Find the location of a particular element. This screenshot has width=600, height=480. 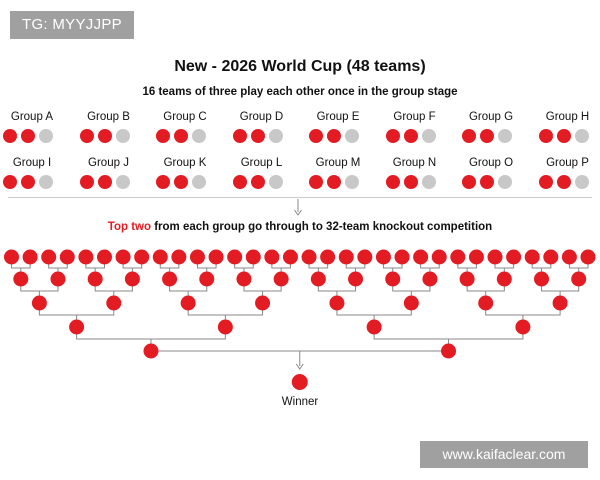

group-o: Group O is located at coordinates (491, 177).